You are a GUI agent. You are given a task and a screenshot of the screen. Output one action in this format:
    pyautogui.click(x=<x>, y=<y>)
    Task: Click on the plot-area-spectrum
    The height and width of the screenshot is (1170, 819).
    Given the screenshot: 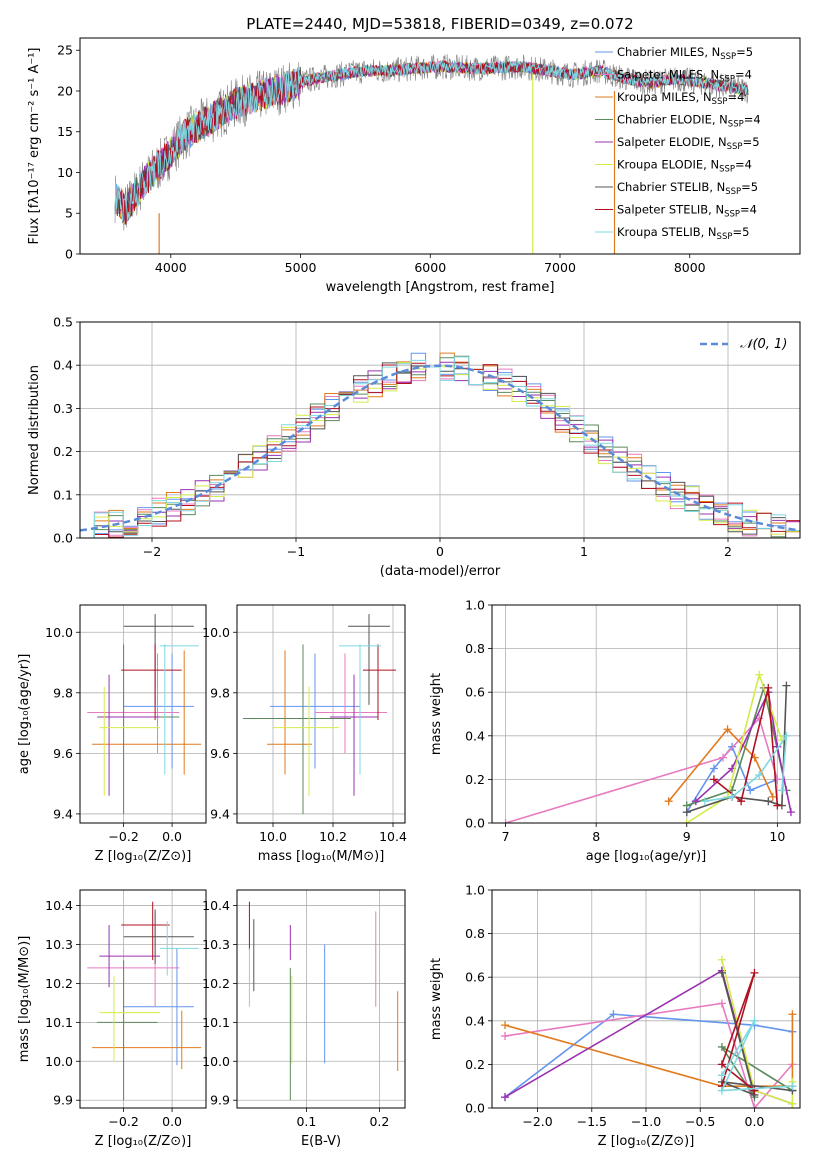 What is the action you would take?
    pyautogui.click(x=431, y=154)
    